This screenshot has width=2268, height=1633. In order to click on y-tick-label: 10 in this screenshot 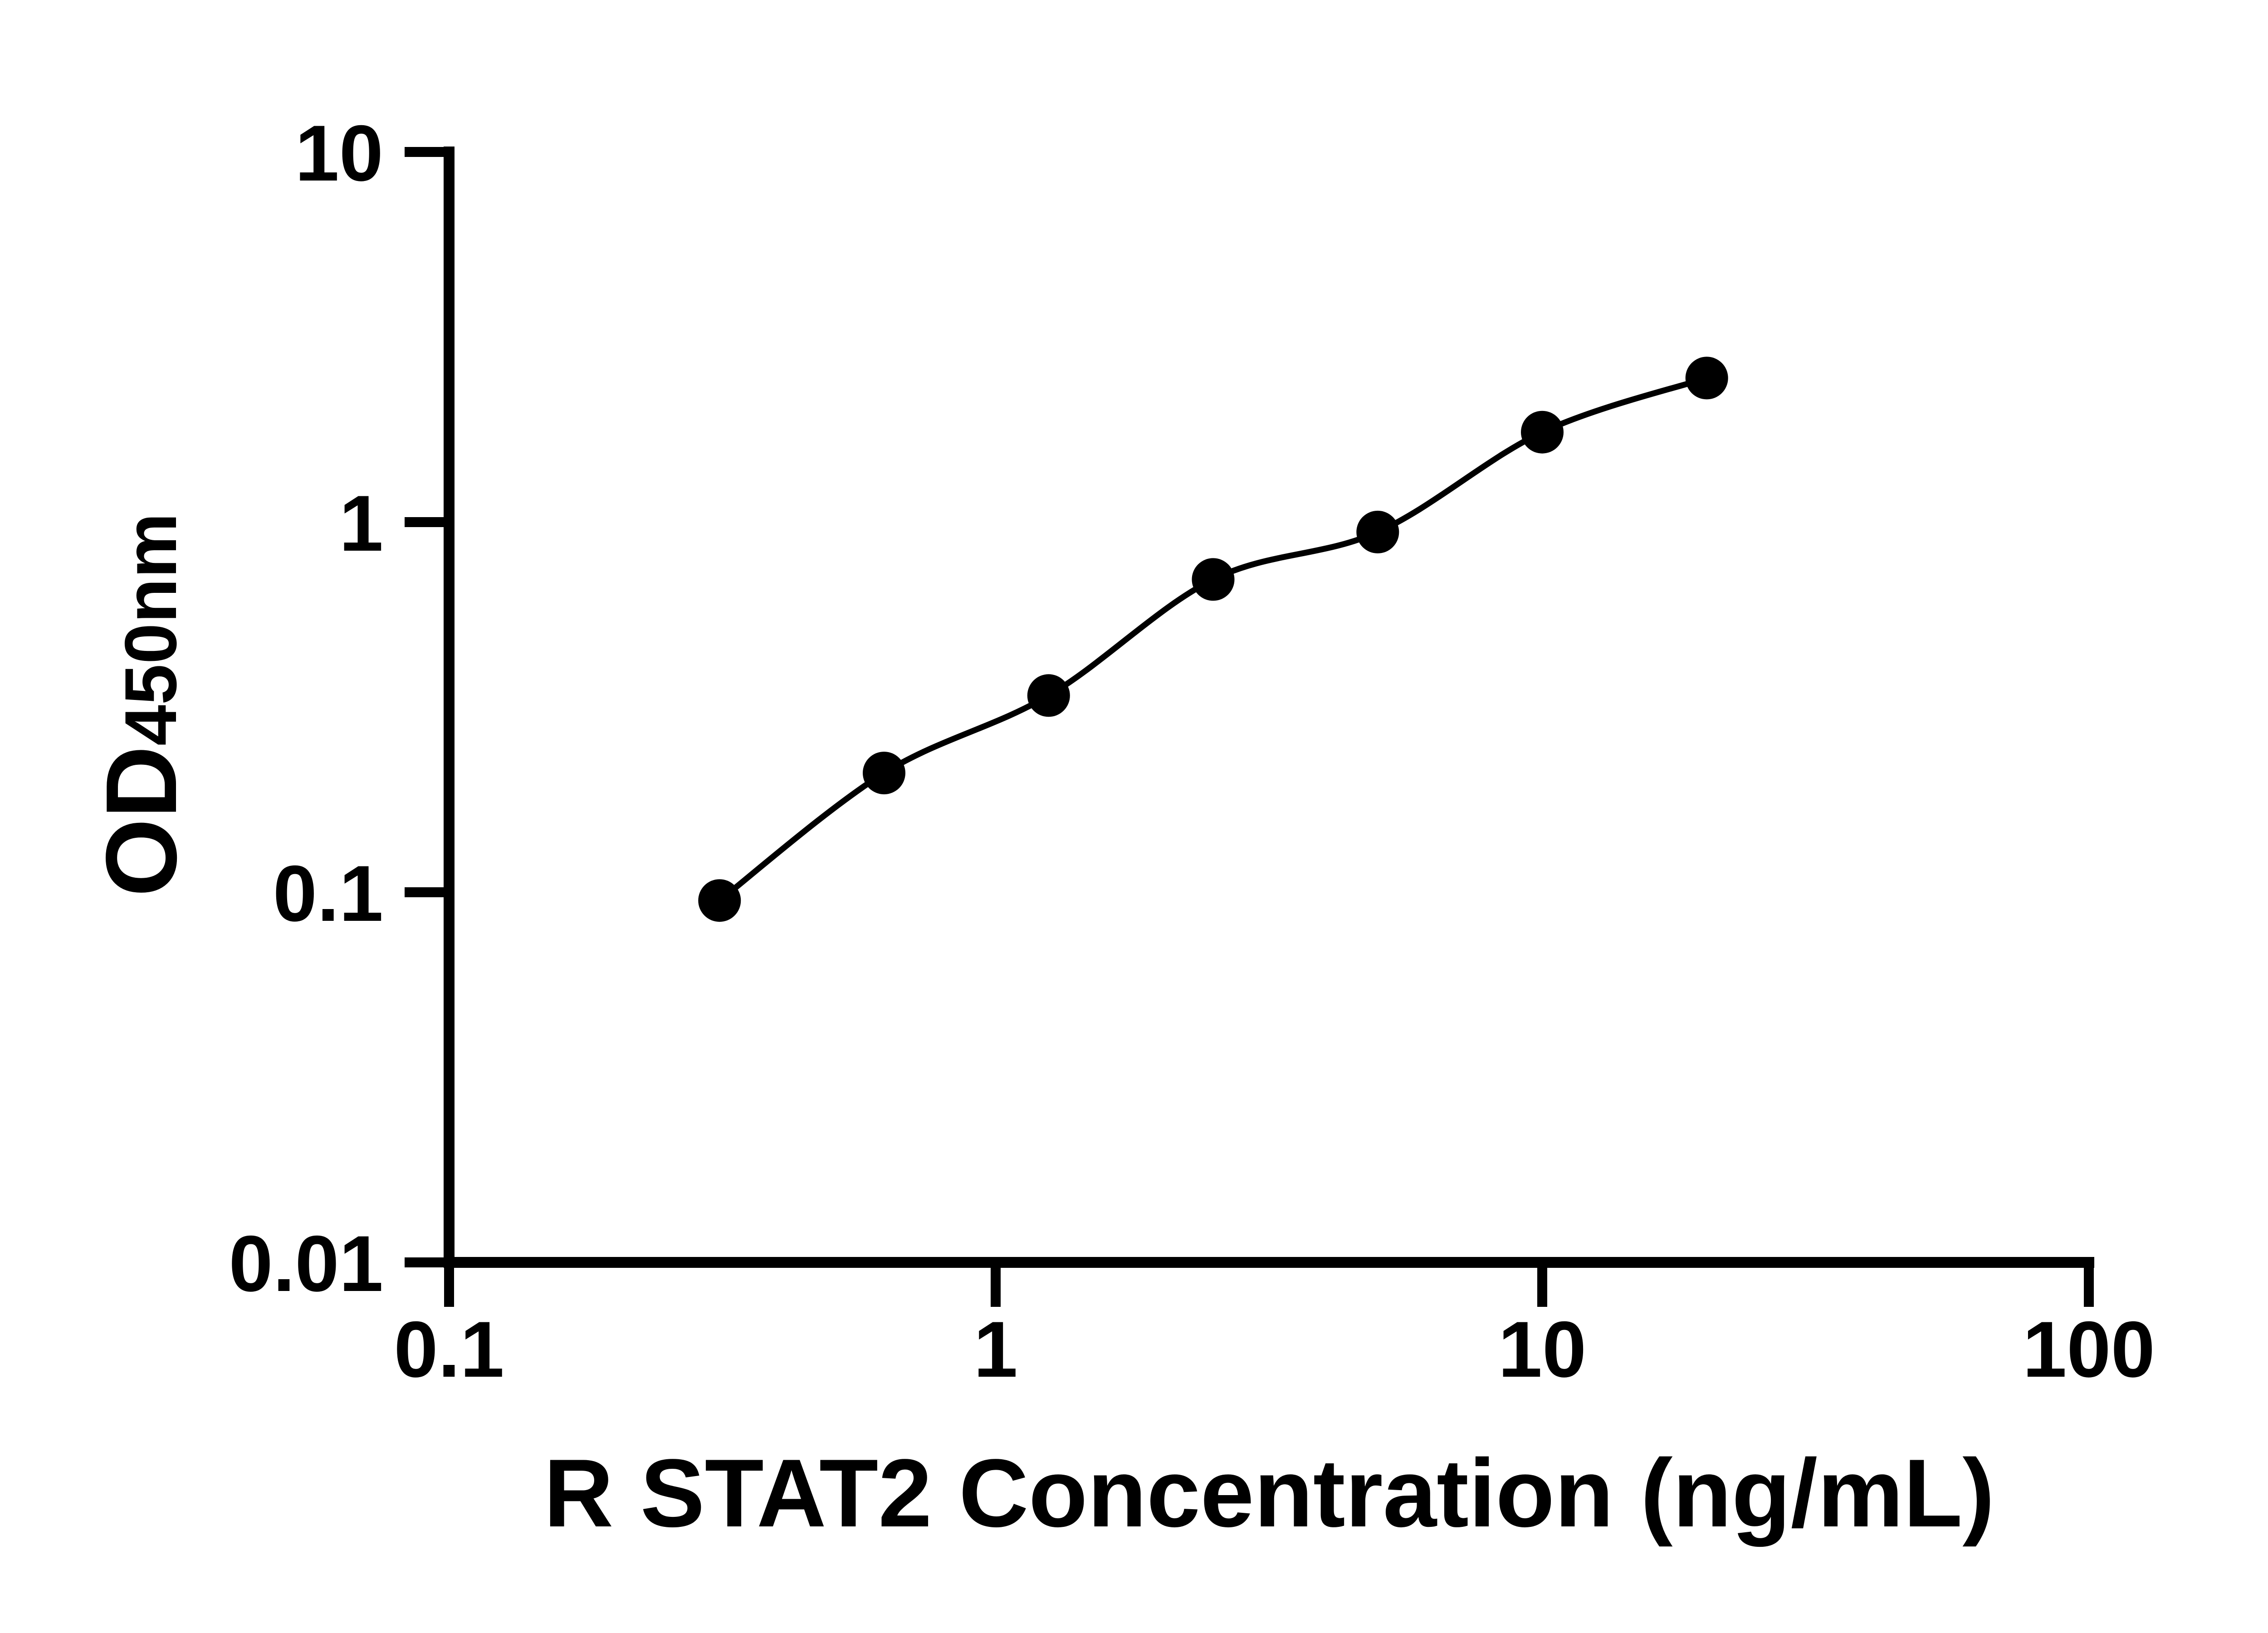, I will do `click(339, 153)`.